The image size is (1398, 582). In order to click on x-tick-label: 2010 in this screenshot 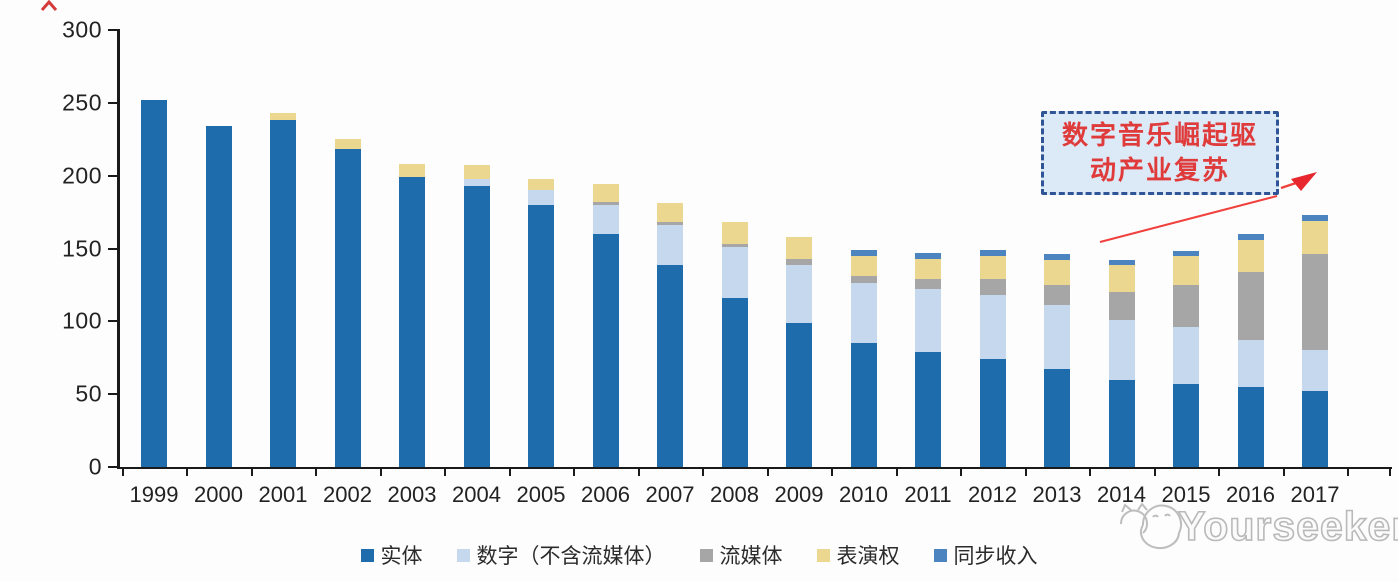, I will do `click(863, 494)`.